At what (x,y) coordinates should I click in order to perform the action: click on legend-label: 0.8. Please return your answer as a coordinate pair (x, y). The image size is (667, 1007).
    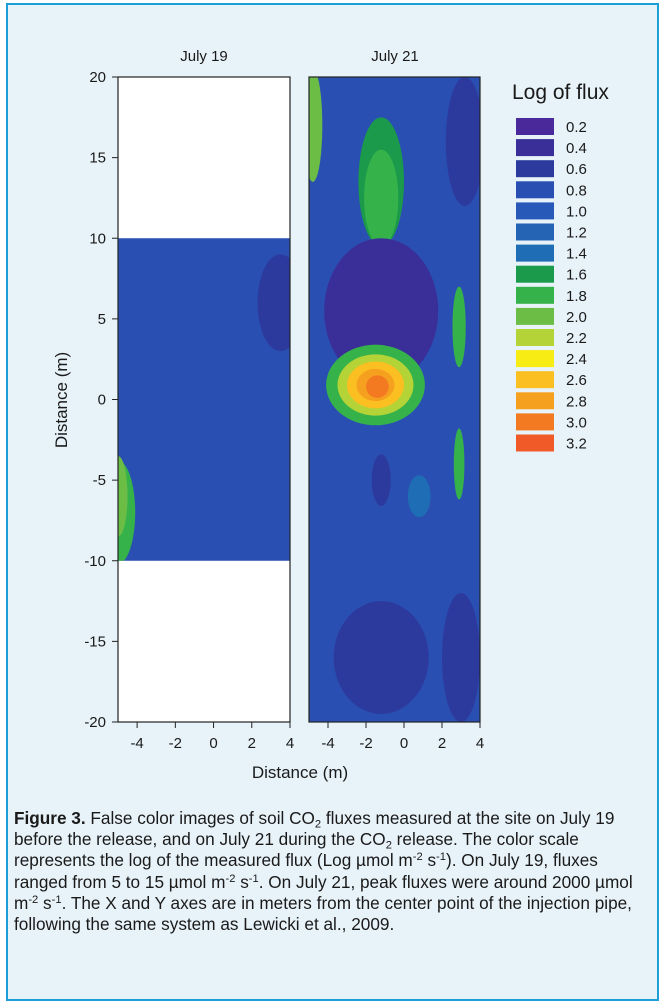
    Looking at the image, I should click on (576, 190).